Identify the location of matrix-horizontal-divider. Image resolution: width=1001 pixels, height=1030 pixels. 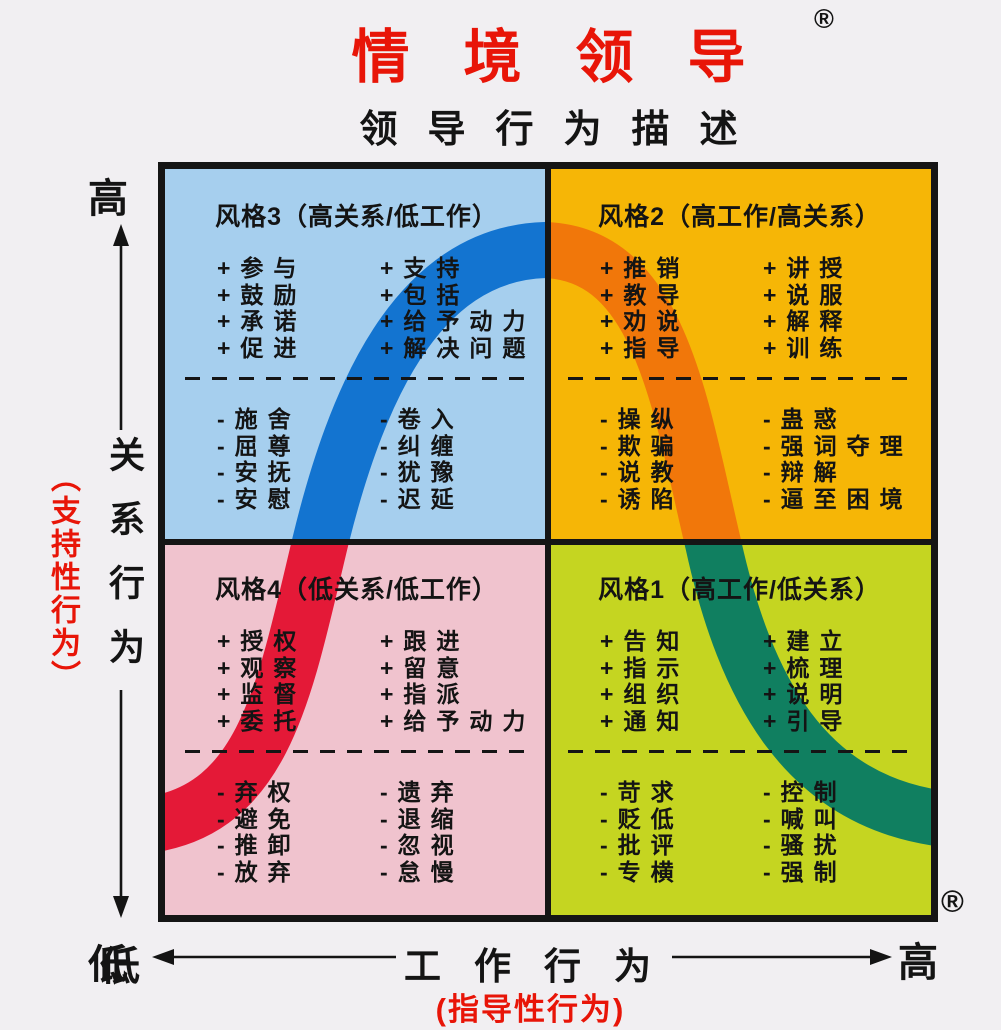
(548, 542).